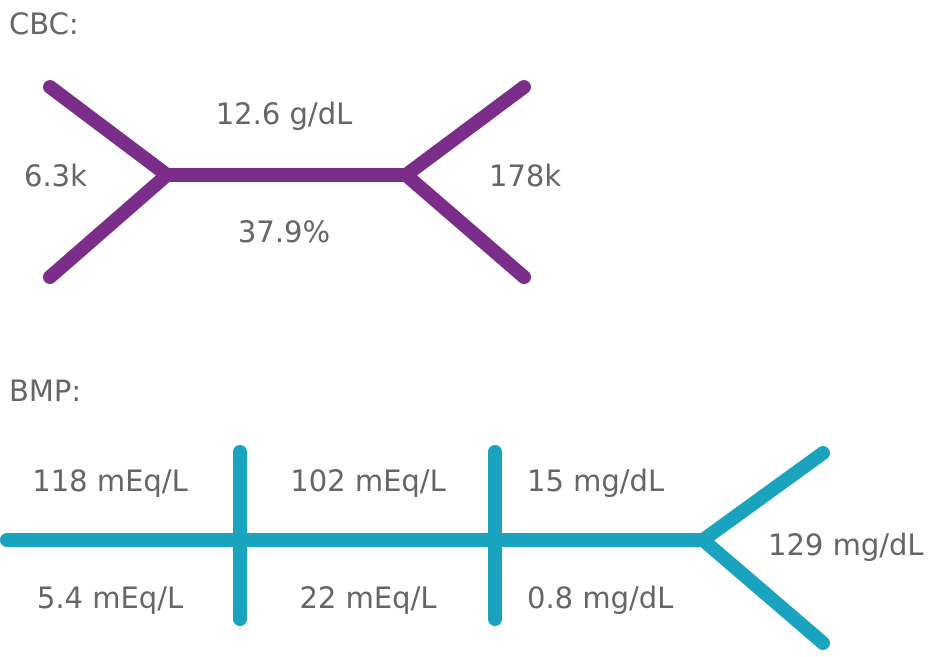 This screenshot has height=657, width=937. Describe the element at coordinates (55, 176) in the screenshot. I see `cbc-wbc-value: 6.3k` at that location.